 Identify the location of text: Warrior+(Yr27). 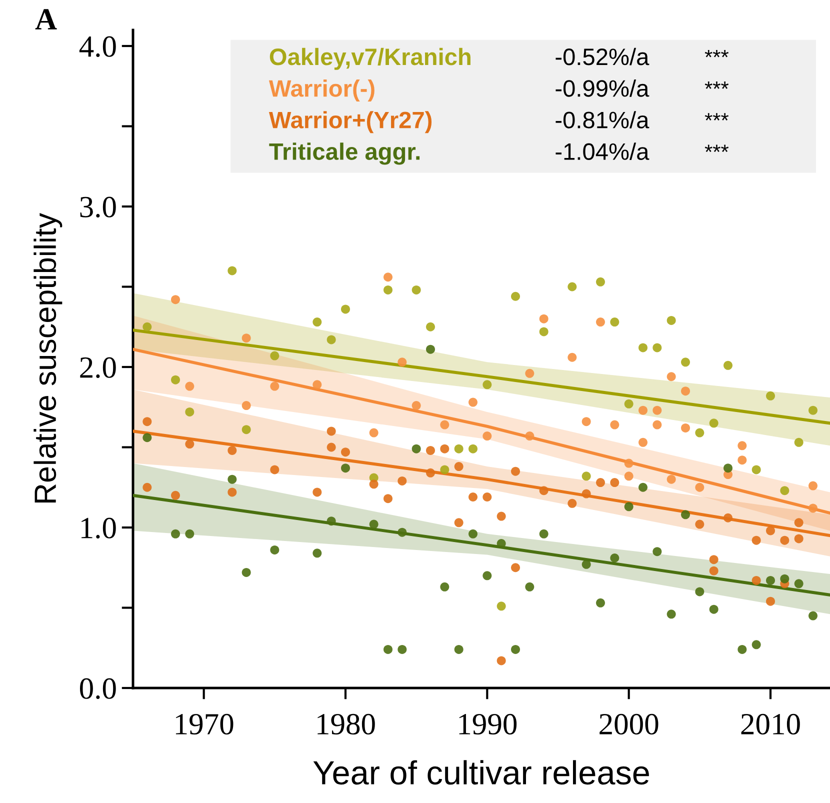
(350, 122).